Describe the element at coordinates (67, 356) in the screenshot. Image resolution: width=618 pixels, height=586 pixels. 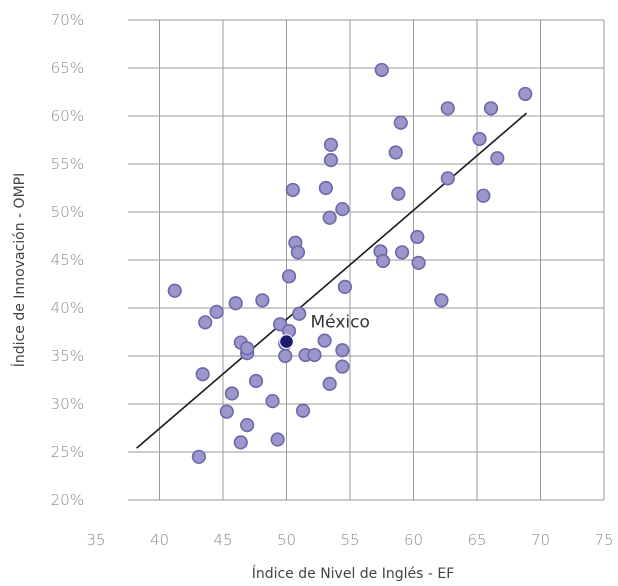
I see `y-tick-label: 35%` at that location.